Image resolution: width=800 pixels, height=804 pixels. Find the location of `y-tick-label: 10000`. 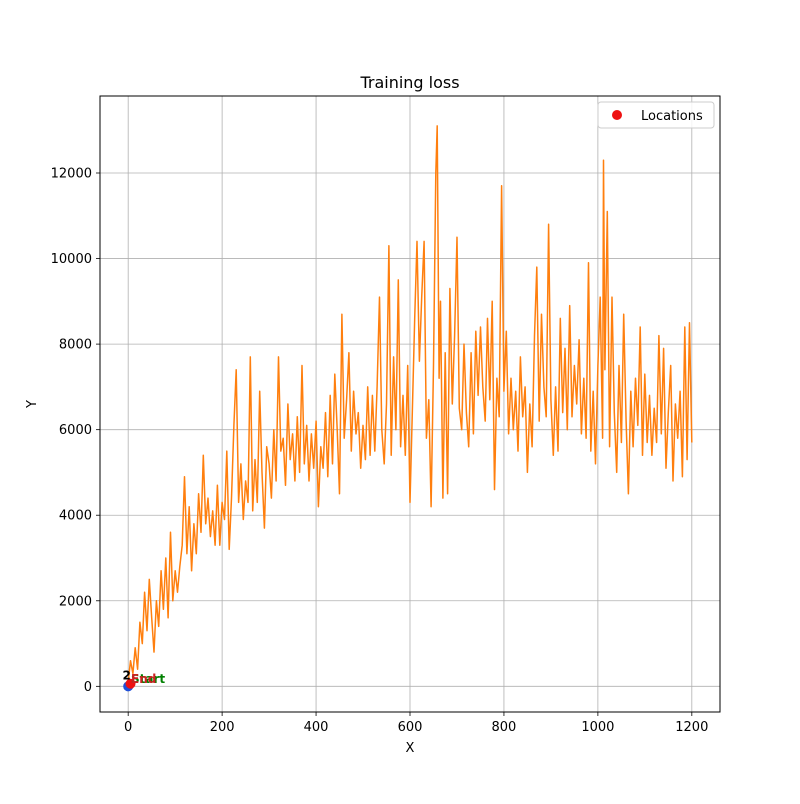

y-tick-label: 10000 is located at coordinates (71, 259).